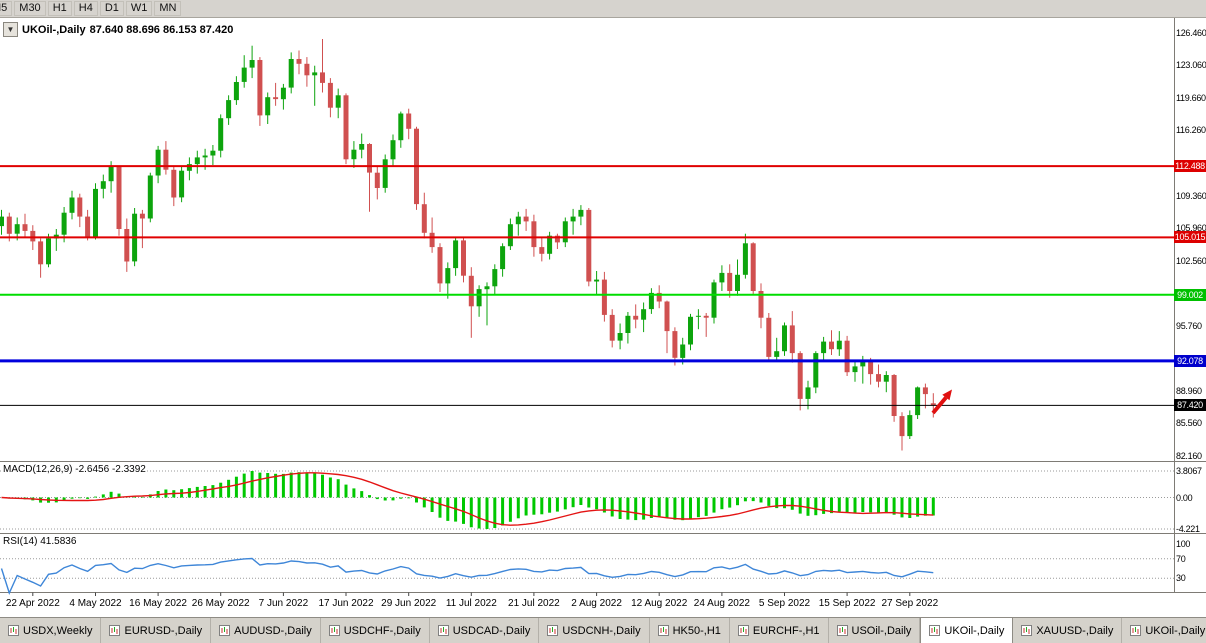 This screenshot has width=1206, height=643. I want to click on price-axis-label: 109.360, so click(1191, 195).